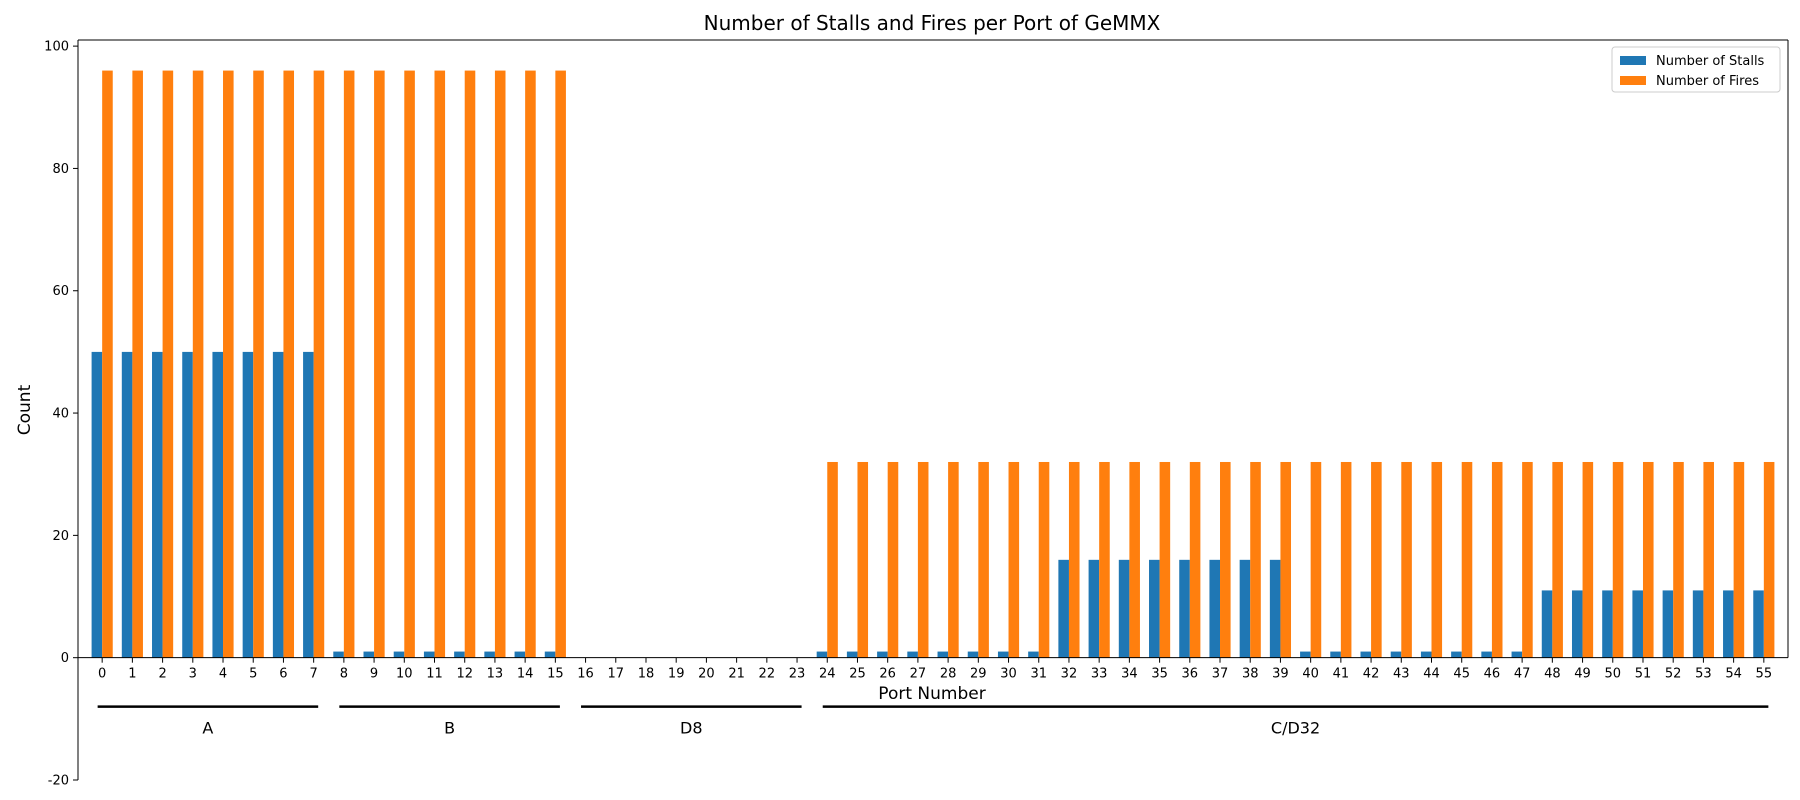  What do you see at coordinates (162, 674) in the screenshot?
I see `x-tick-label: 2` at bounding box center [162, 674].